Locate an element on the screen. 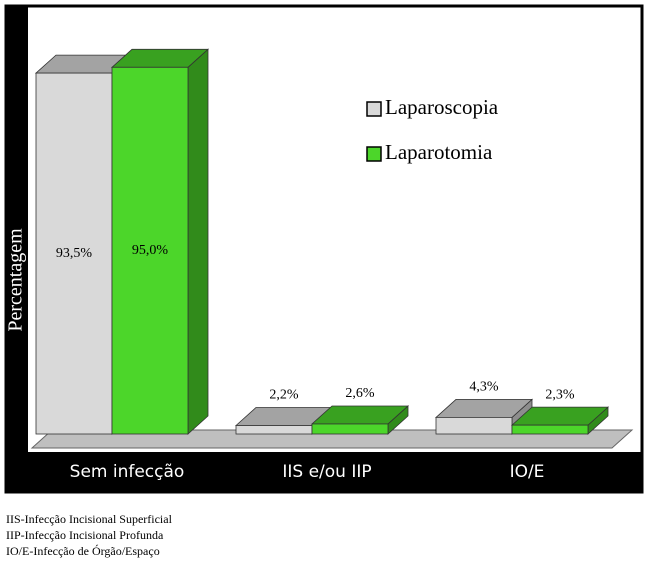 Image resolution: width=649 pixels, height=570 pixels. x-tick-label: IIS e/ou IIP is located at coordinates (326, 472).